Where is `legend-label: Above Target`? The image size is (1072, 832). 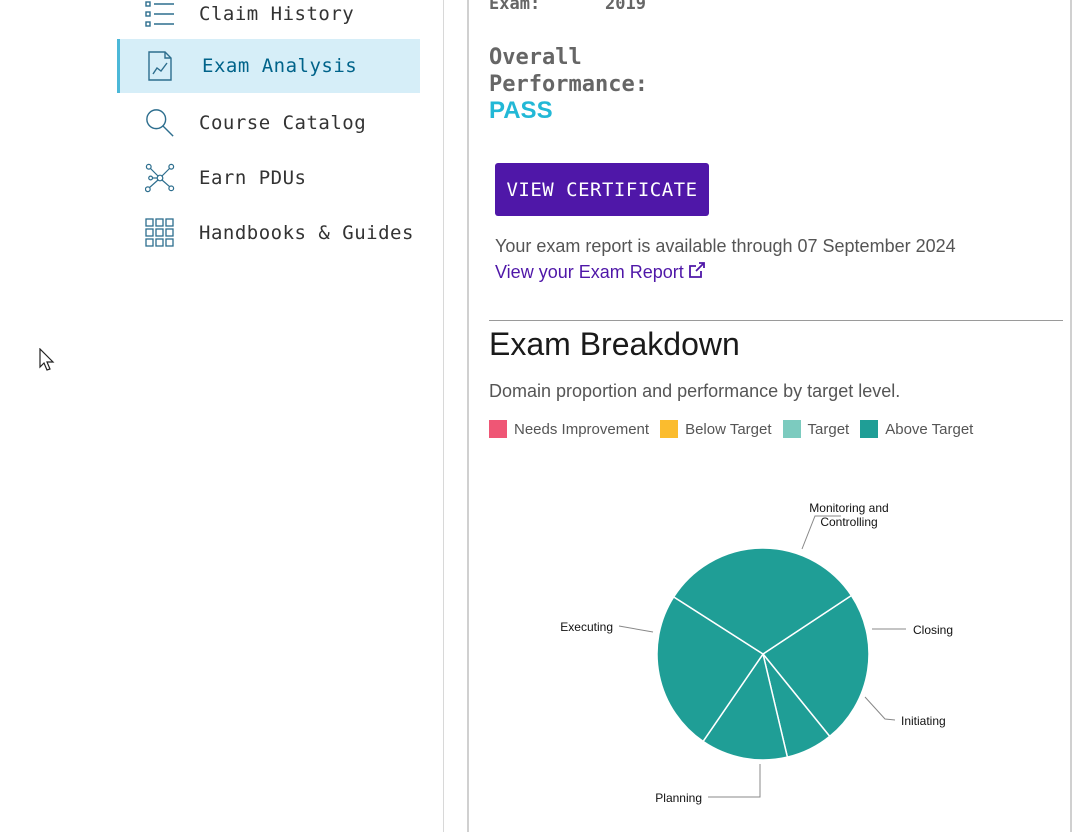
legend-label: Above Target is located at coordinates (929, 429).